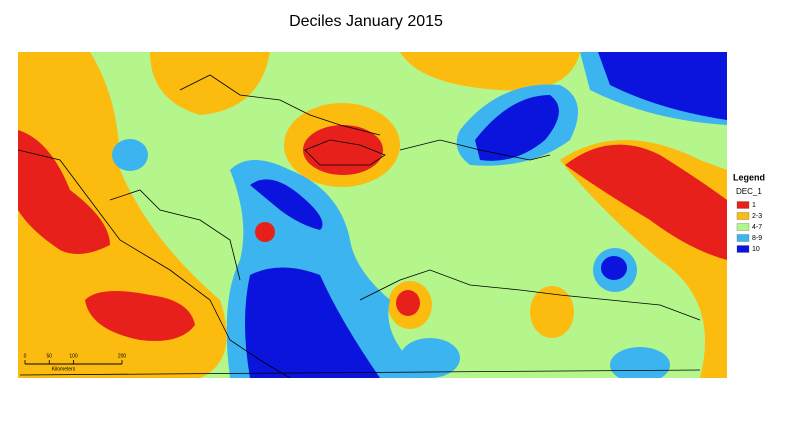 The image size is (785, 423). I want to click on scale-label: 0, so click(25, 356).